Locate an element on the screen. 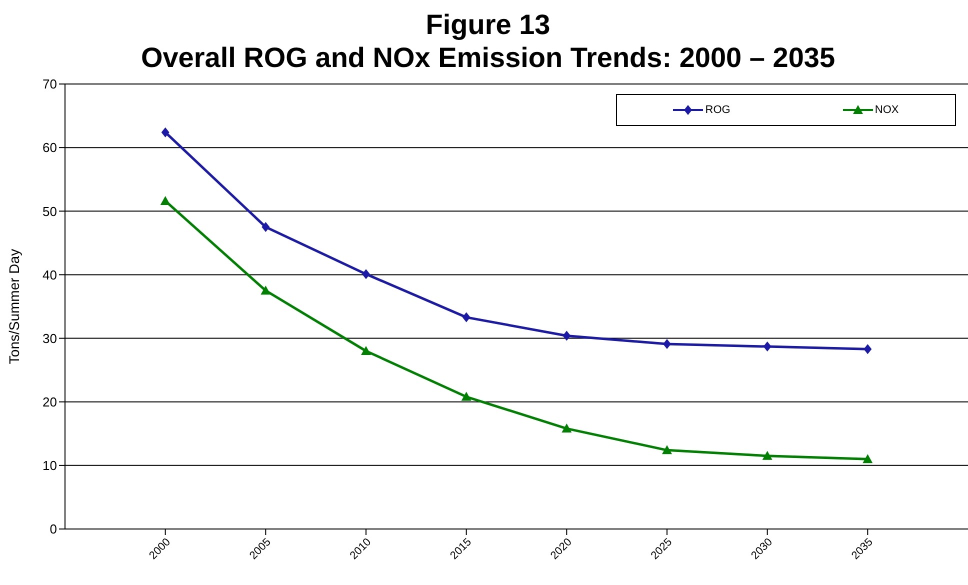 The image size is (968, 585). y-tick-label: 20 is located at coordinates (49, 402).